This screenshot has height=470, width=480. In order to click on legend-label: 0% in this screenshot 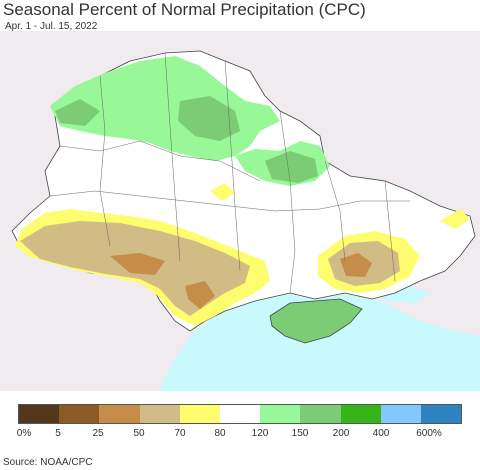, I will do `click(24, 433)`.